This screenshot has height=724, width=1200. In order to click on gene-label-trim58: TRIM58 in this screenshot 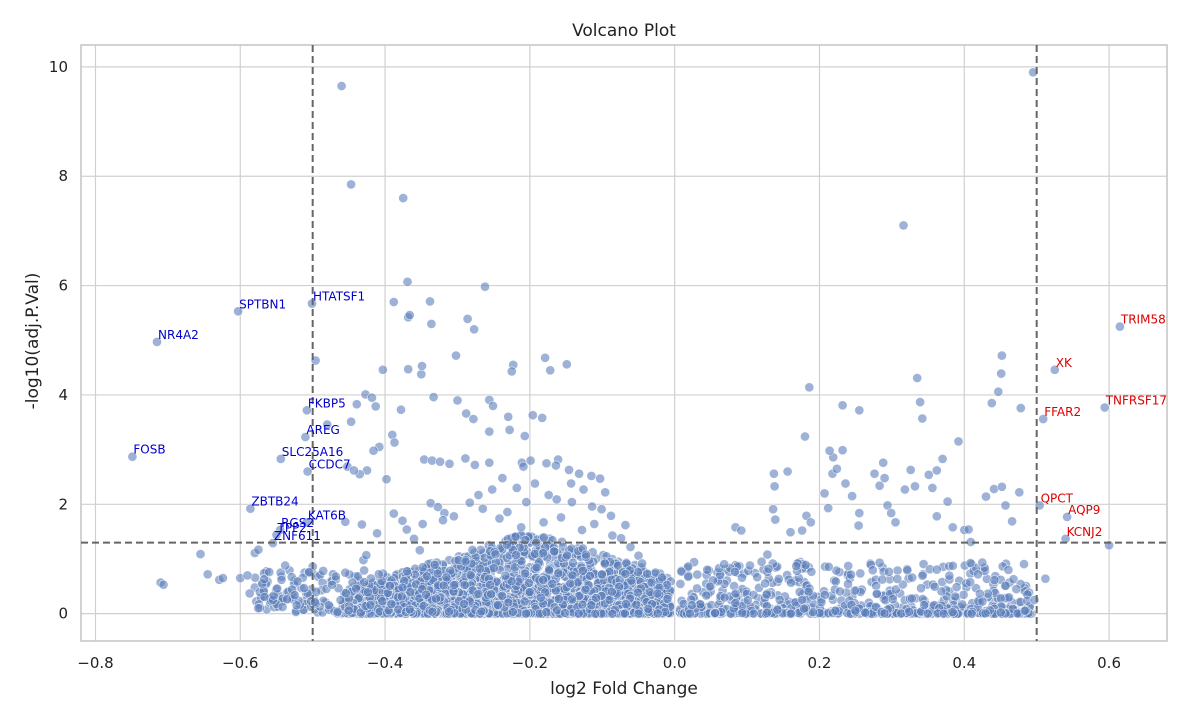, I will do `click(1143, 320)`.